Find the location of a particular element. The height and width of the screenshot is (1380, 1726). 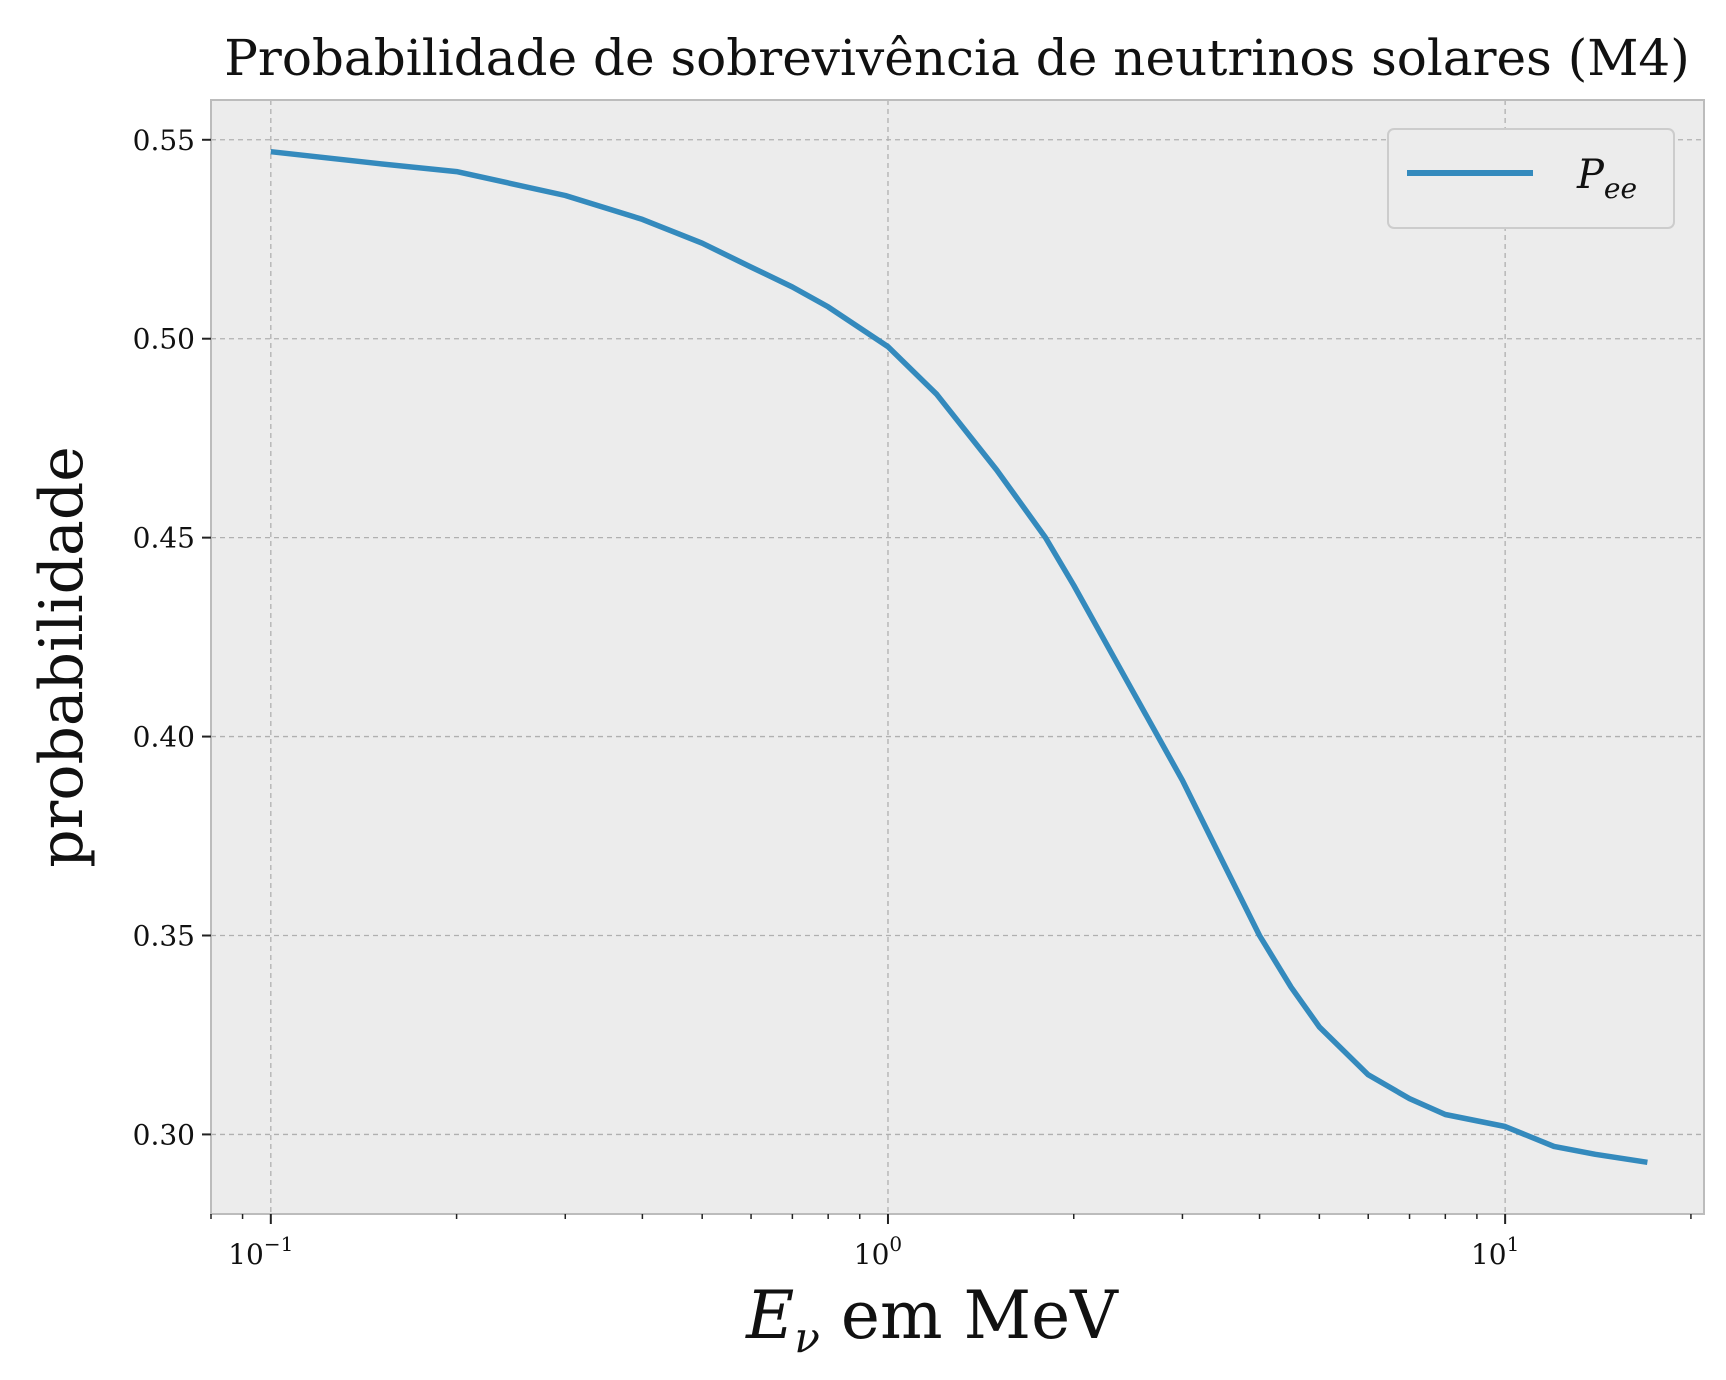

x-tick-label: 10⁰ is located at coordinates (878, 1251).